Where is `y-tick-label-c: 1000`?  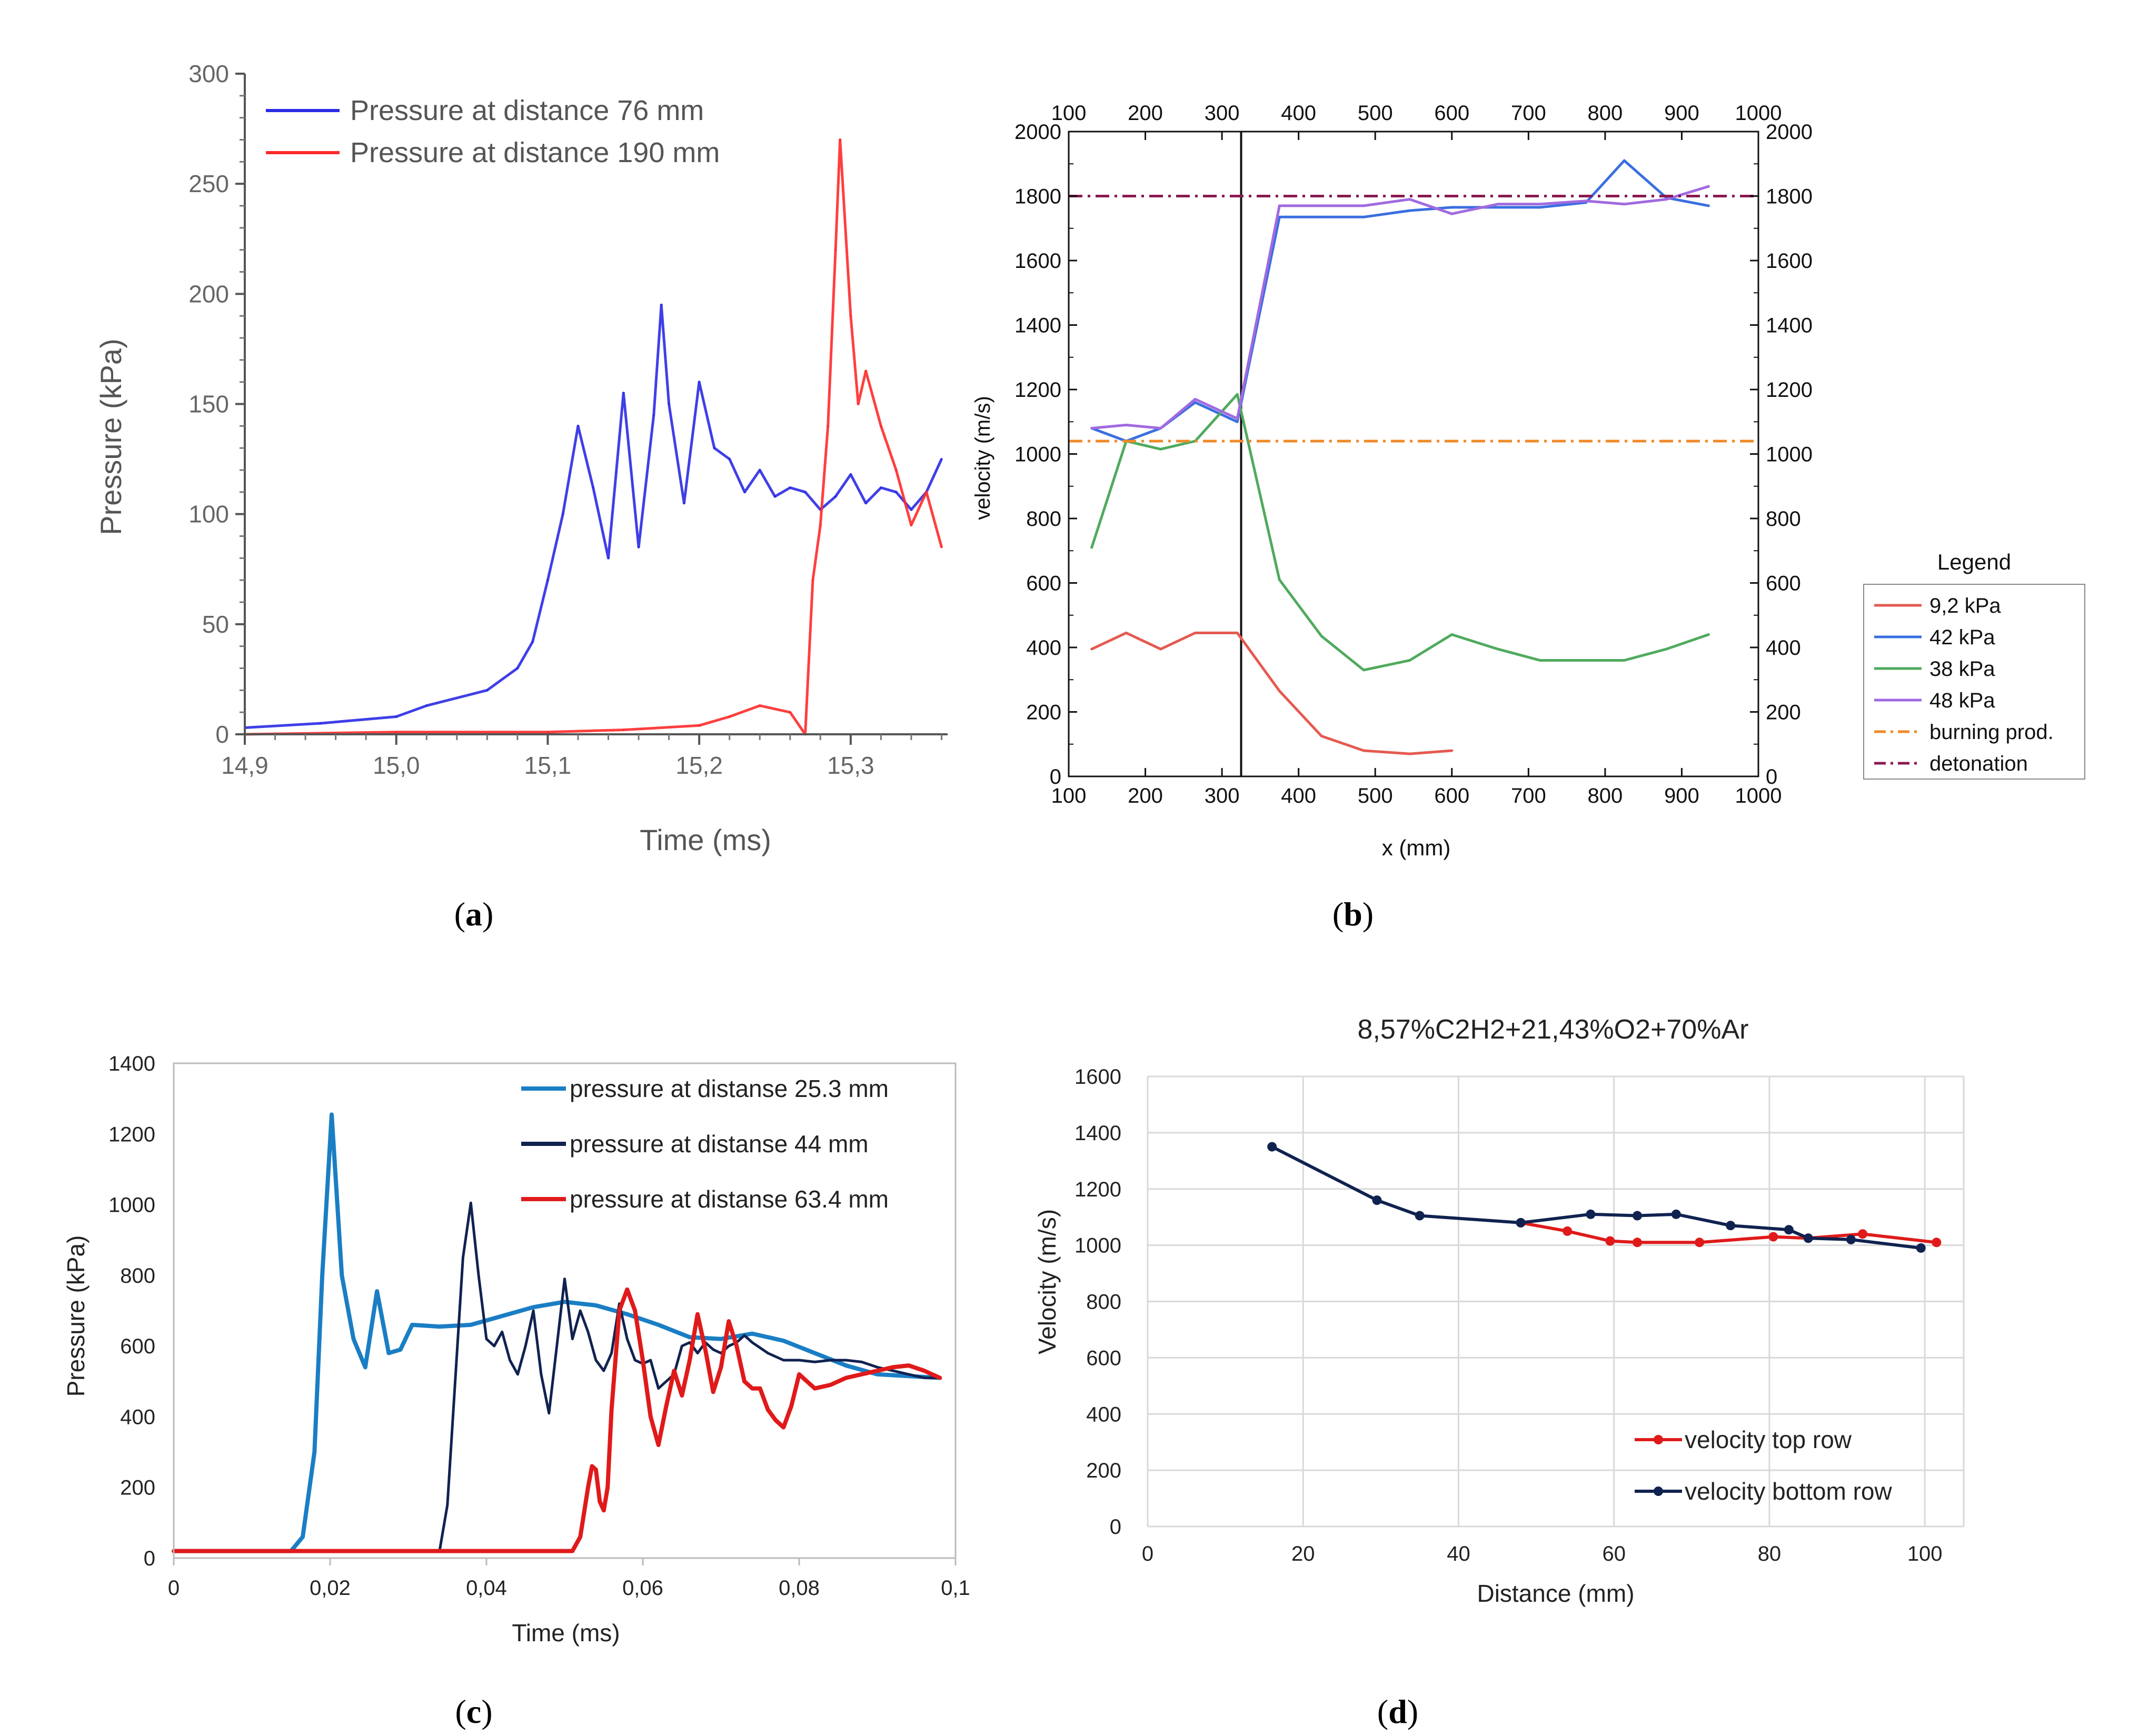 y-tick-label-c: 1000 is located at coordinates (131, 1205).